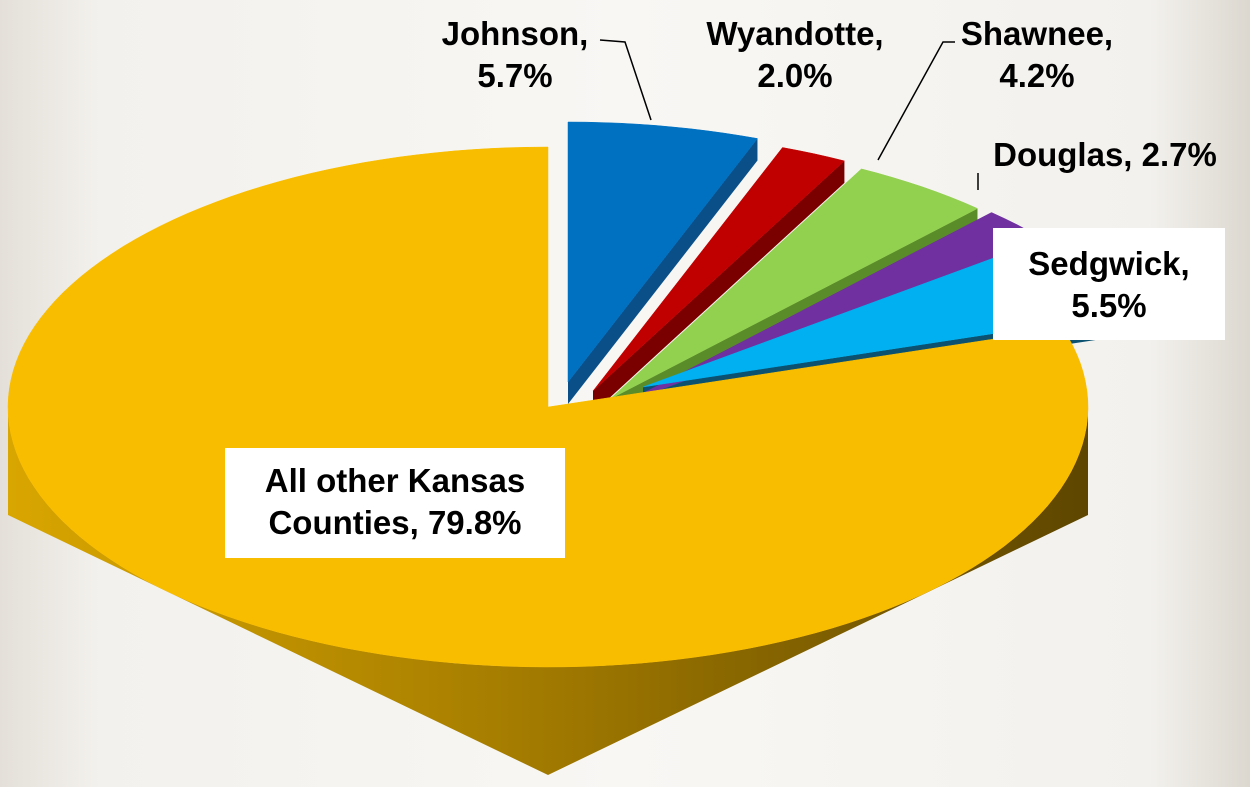 This screenshot has width=1250, height=787. I want to click on slice-wyandotte, so click(718, 269).